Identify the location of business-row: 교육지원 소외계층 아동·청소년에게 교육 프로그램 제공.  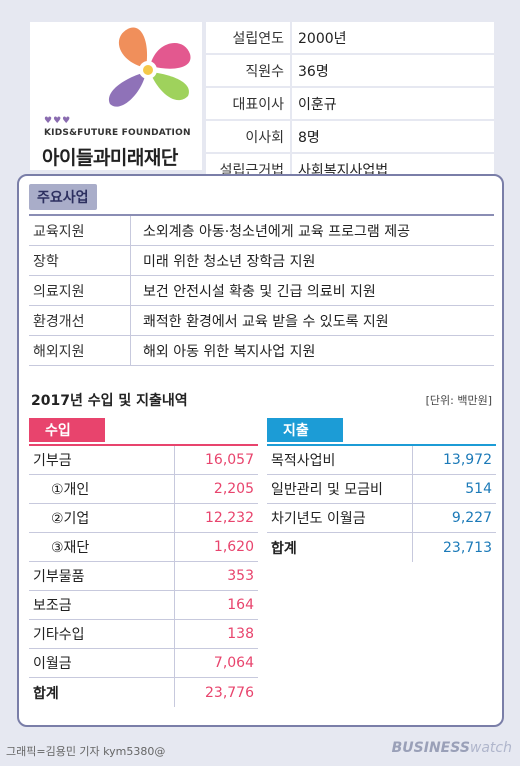
(261, 231).